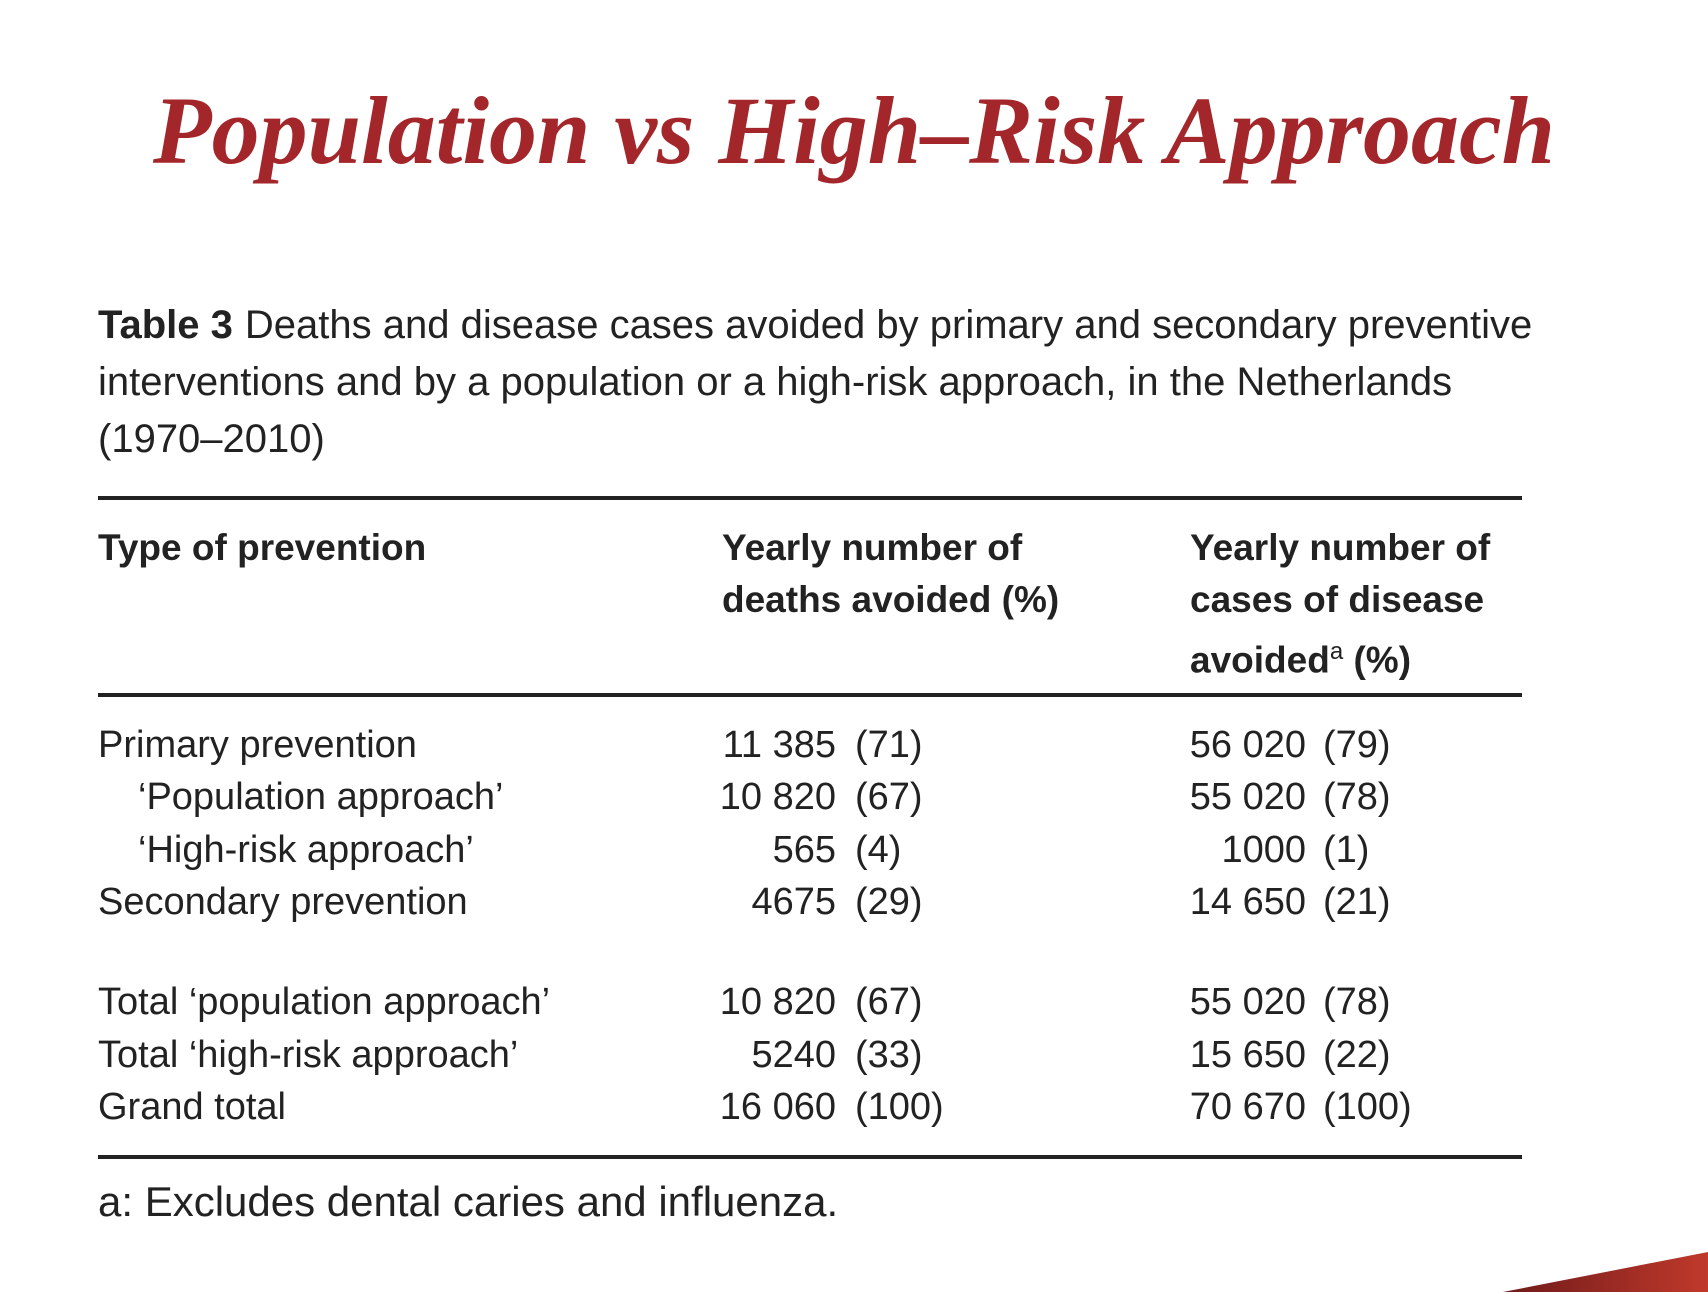  What do you see at coordinates (1357, 1054) in the screenshot?
I see `cell-percent: (22)` at bounding box center [1357, 1054].